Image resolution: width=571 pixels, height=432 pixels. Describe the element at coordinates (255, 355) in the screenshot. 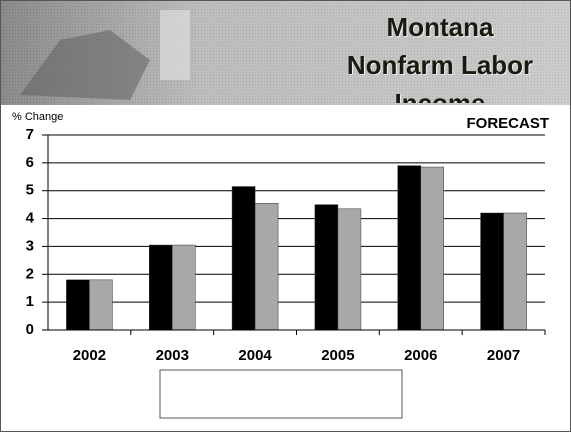

I see `x-tick-label: 2004` at that location.